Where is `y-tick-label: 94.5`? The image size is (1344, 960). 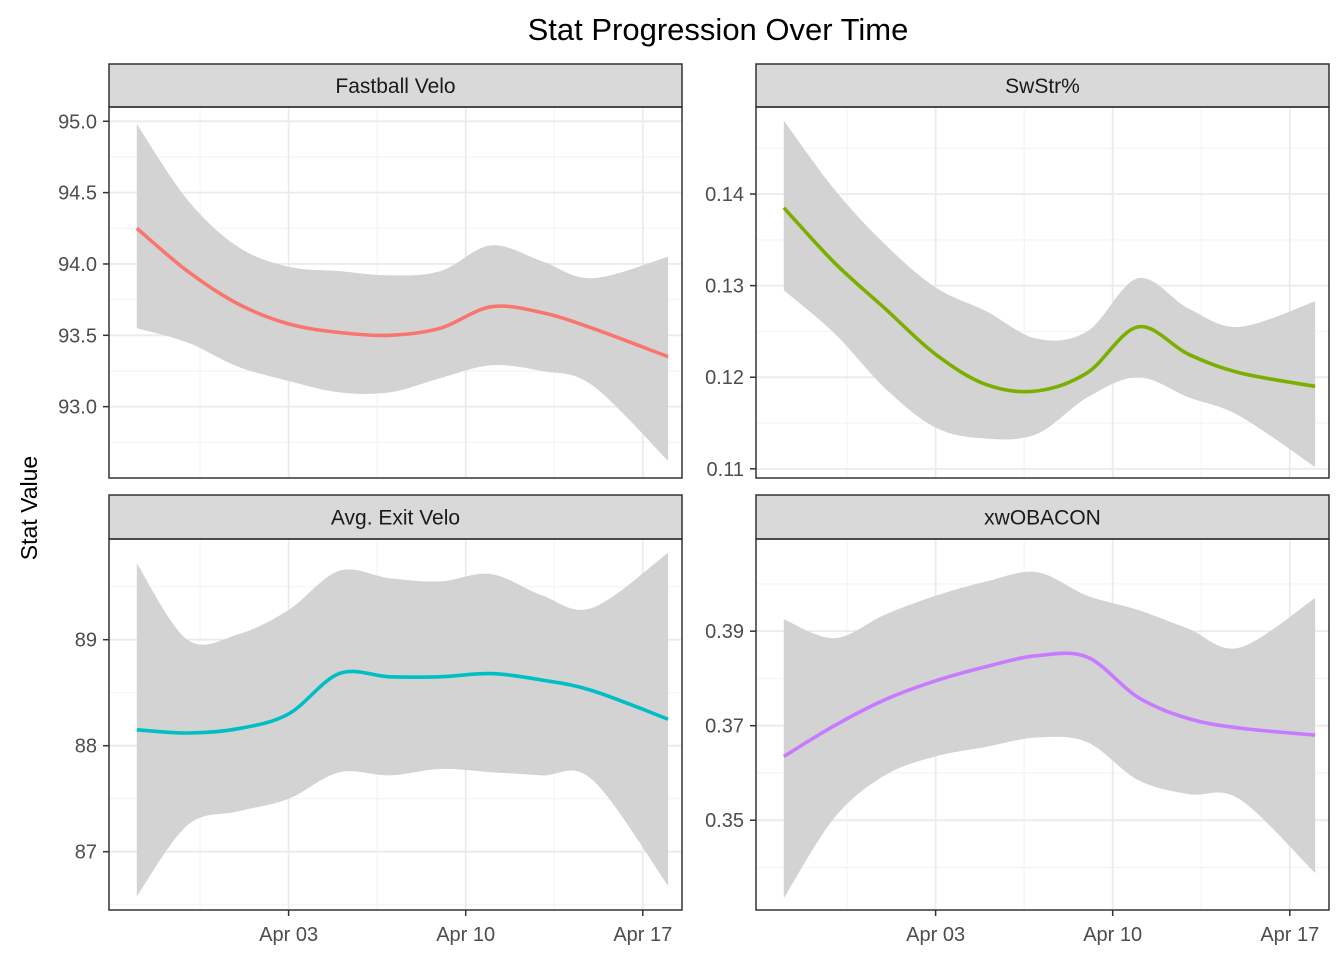 y-tick-label: 94.5 is located at coordinates (77, 194).